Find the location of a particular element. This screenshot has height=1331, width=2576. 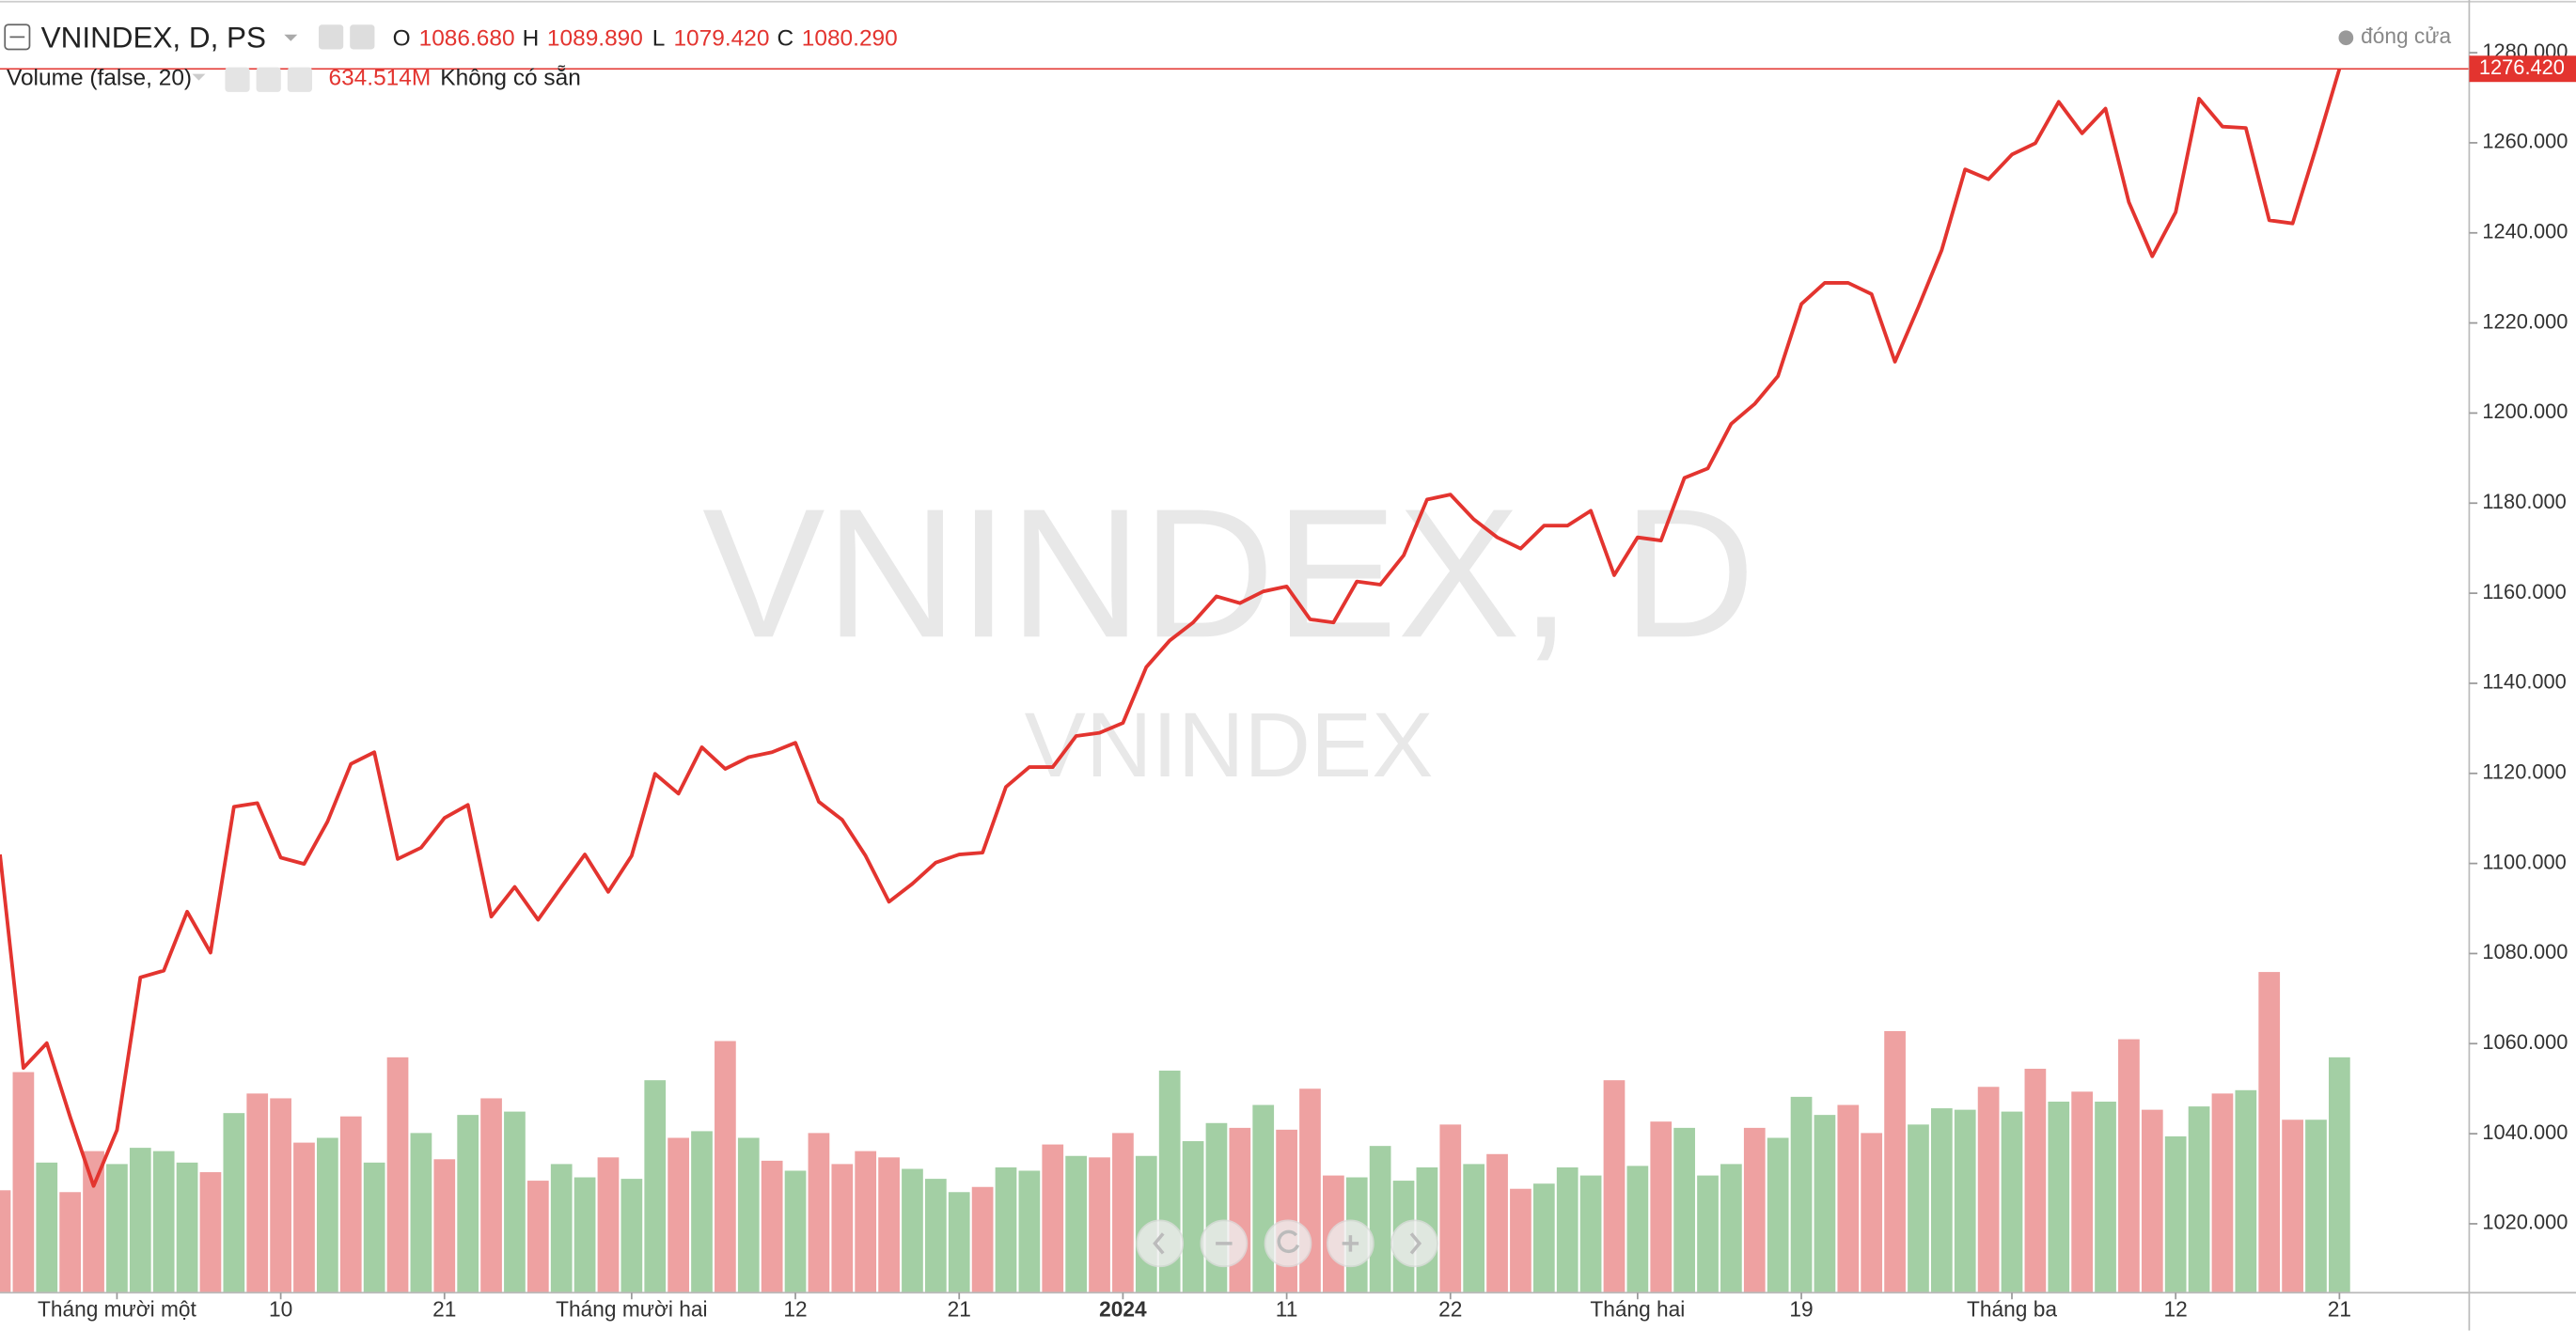

x-tick-label: Tháng ba is located at coordinates (2012, 1308).